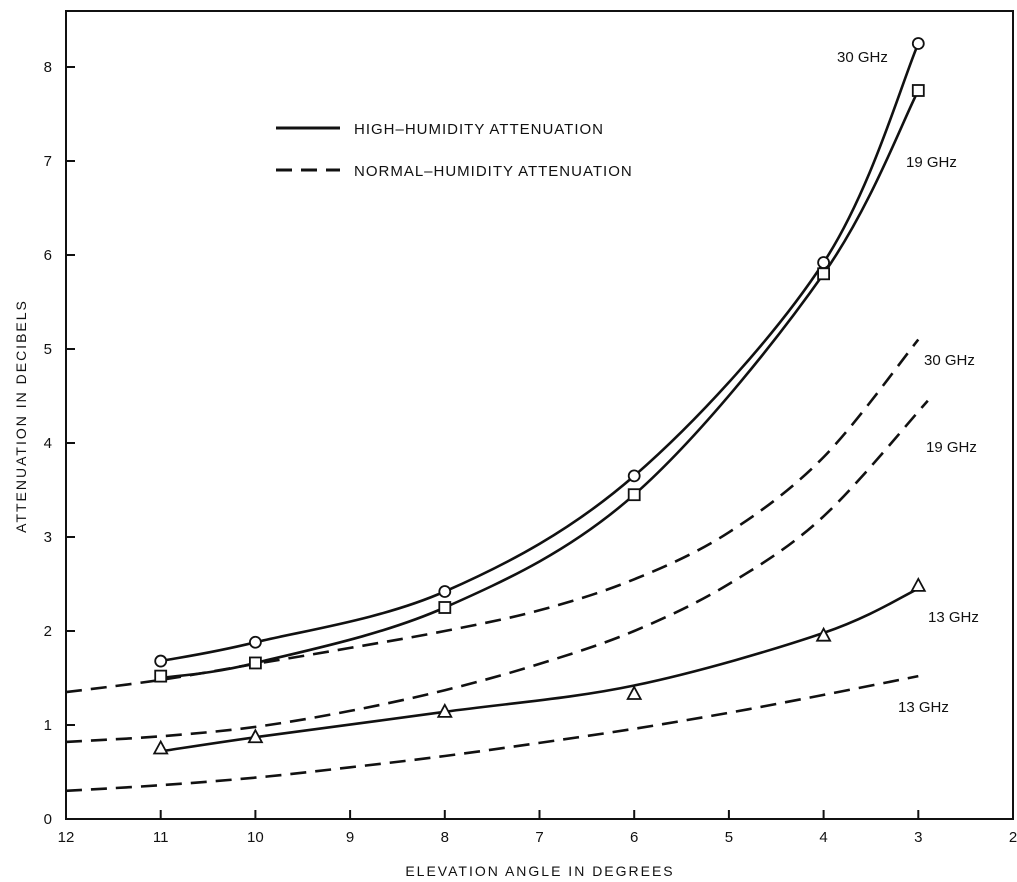  I want to click on x-tick-label: 5, so click(729, 837).